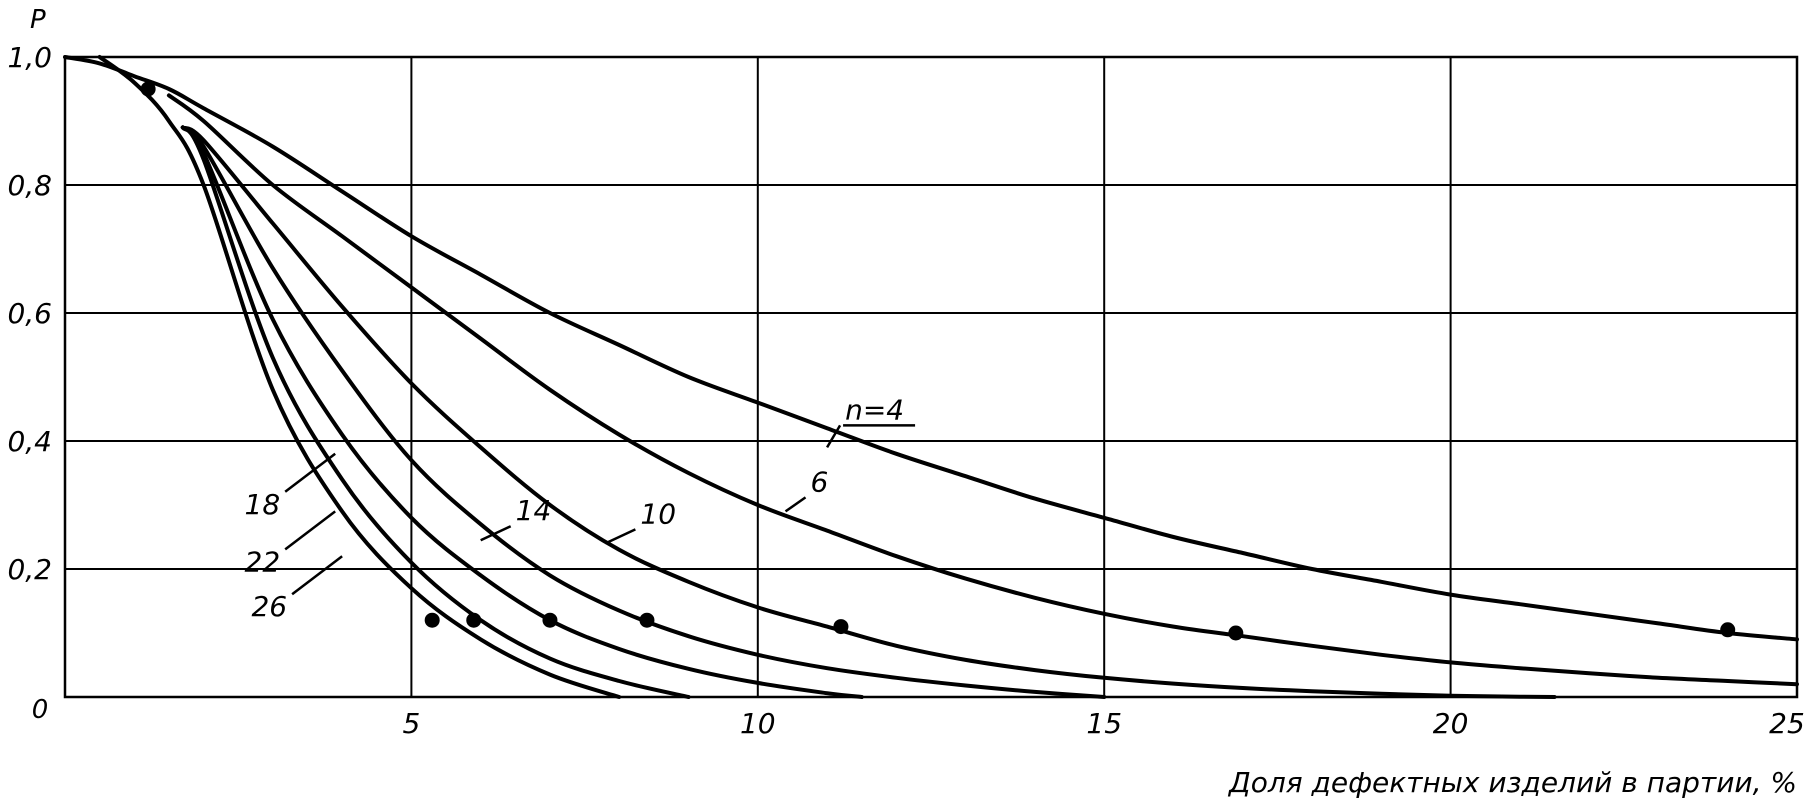  What do you see at coordinates (38, 20) in the screenshot?
I see `y-axis-label: P` at bounding box center [38, 20].